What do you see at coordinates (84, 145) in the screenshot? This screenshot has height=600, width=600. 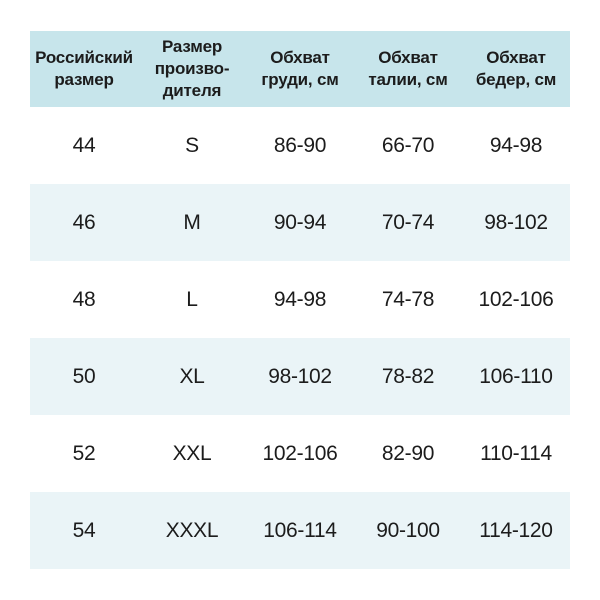 I see `table-cell: 44` at bounding box center [84, 145].